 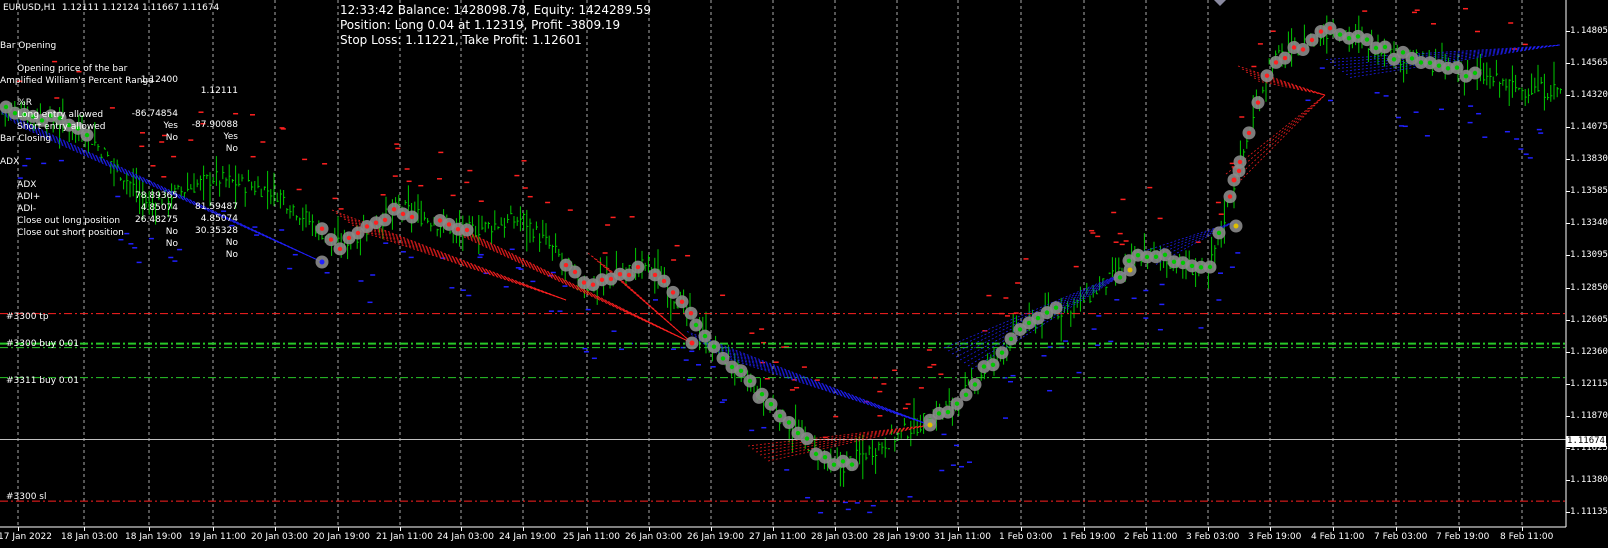 What do you see at coordinates (1589, 288) in the screenshot?
I see `price-axis-label: 1.12850` at bounding box center [1589, 288].